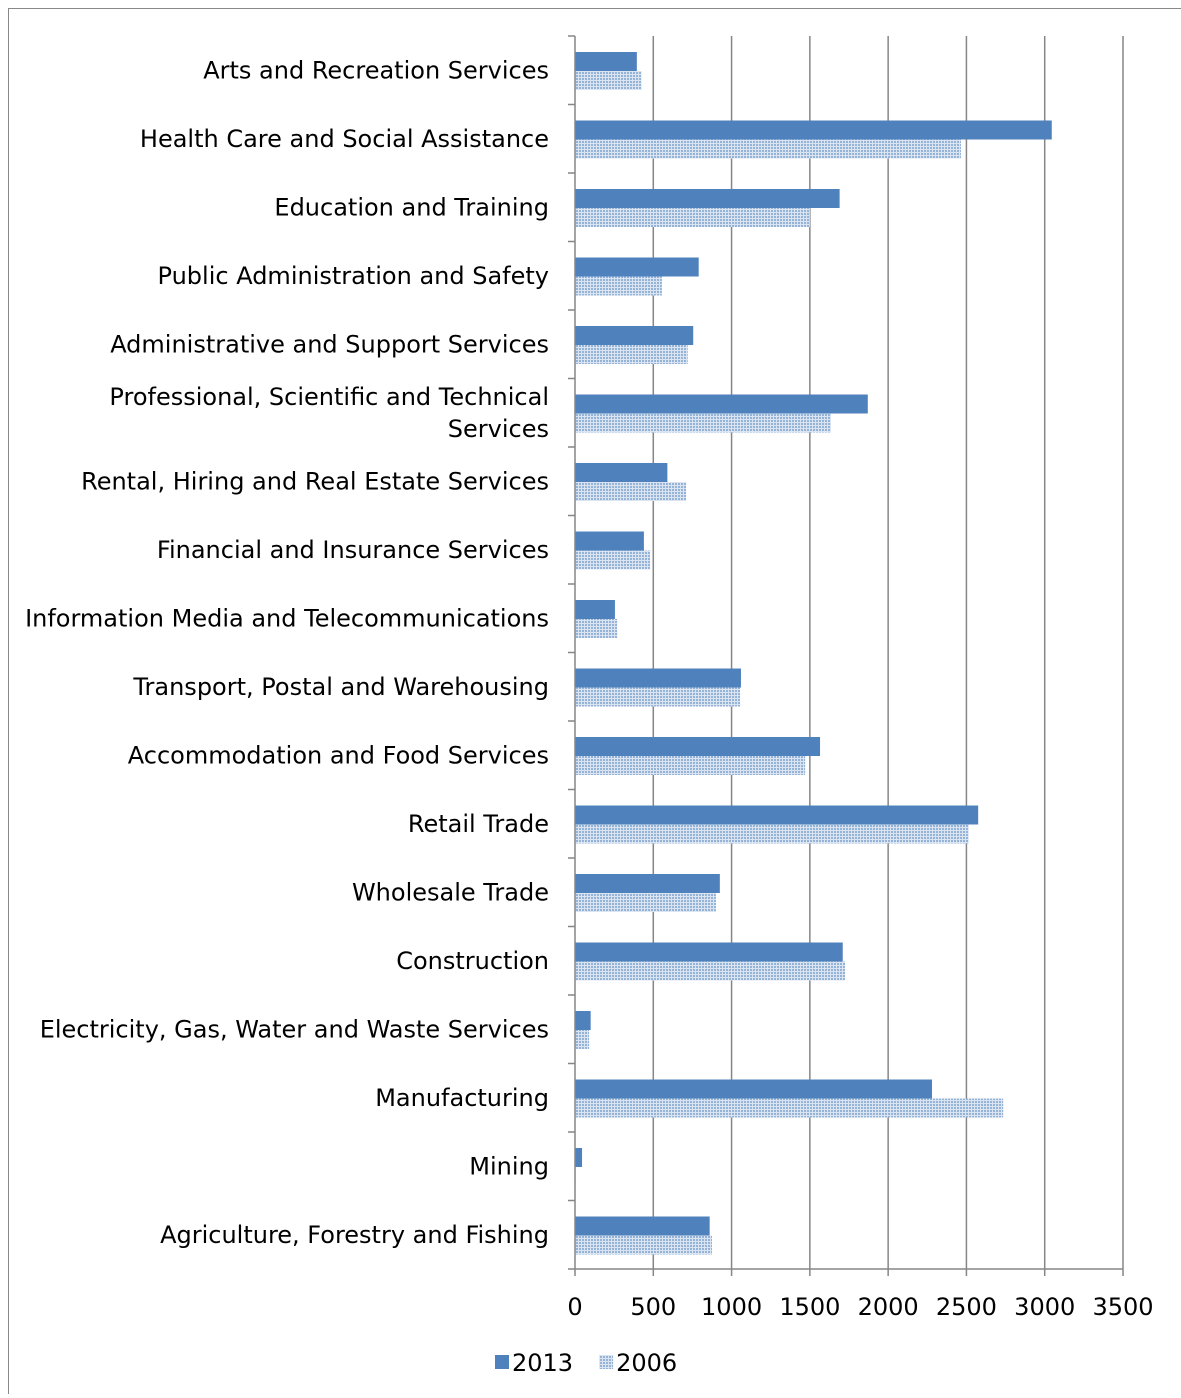  I want to click on y-tick-label: Retail Trade, so click(478, 824).